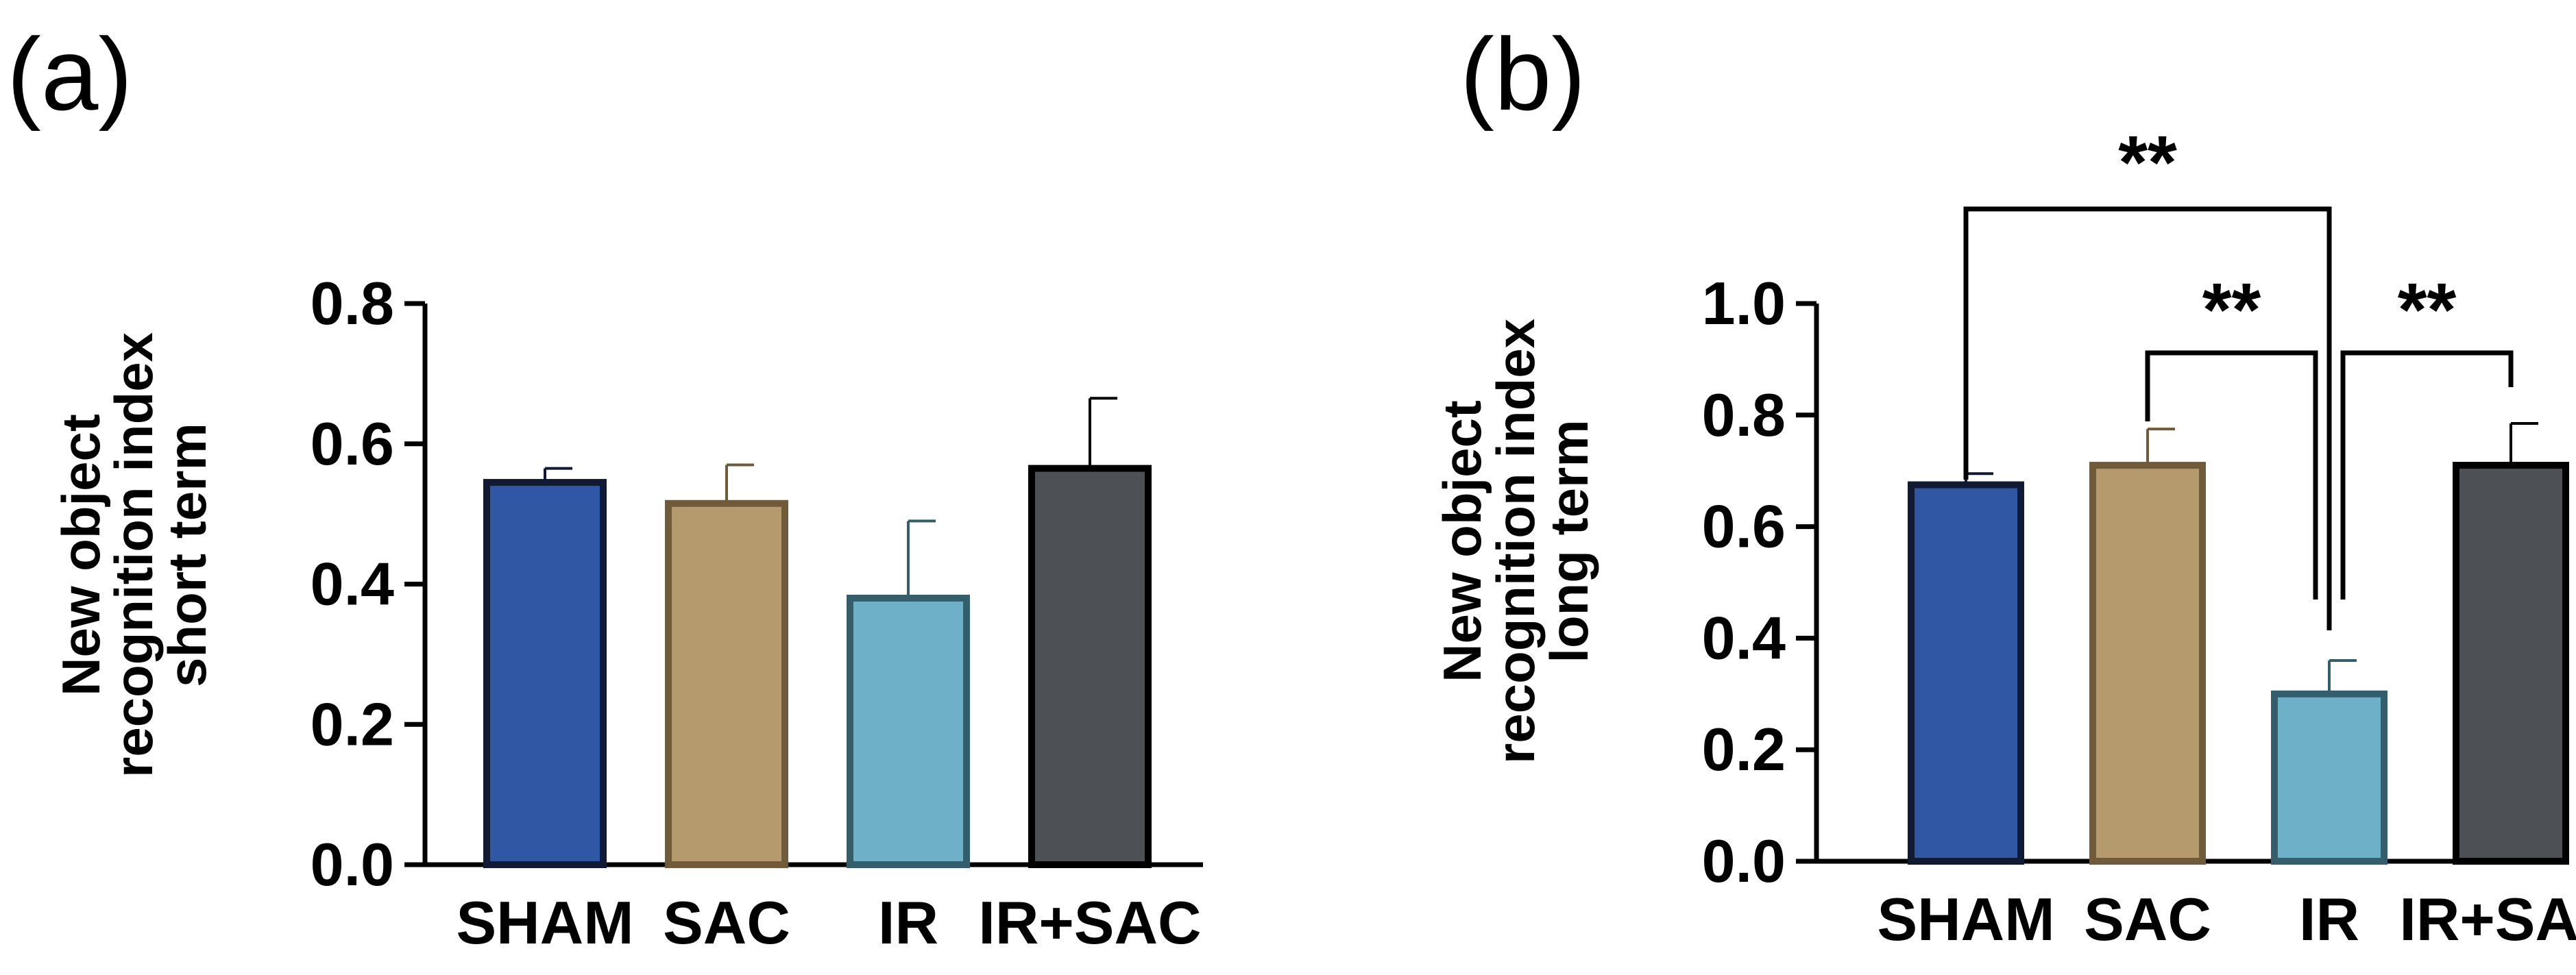 The height and width of the screenshot is (975, 2576). What do you see at coordinates (1522, 74) in the screenshot?
I see `panel-b-label: (b)` at bounding box center [1522, 74].